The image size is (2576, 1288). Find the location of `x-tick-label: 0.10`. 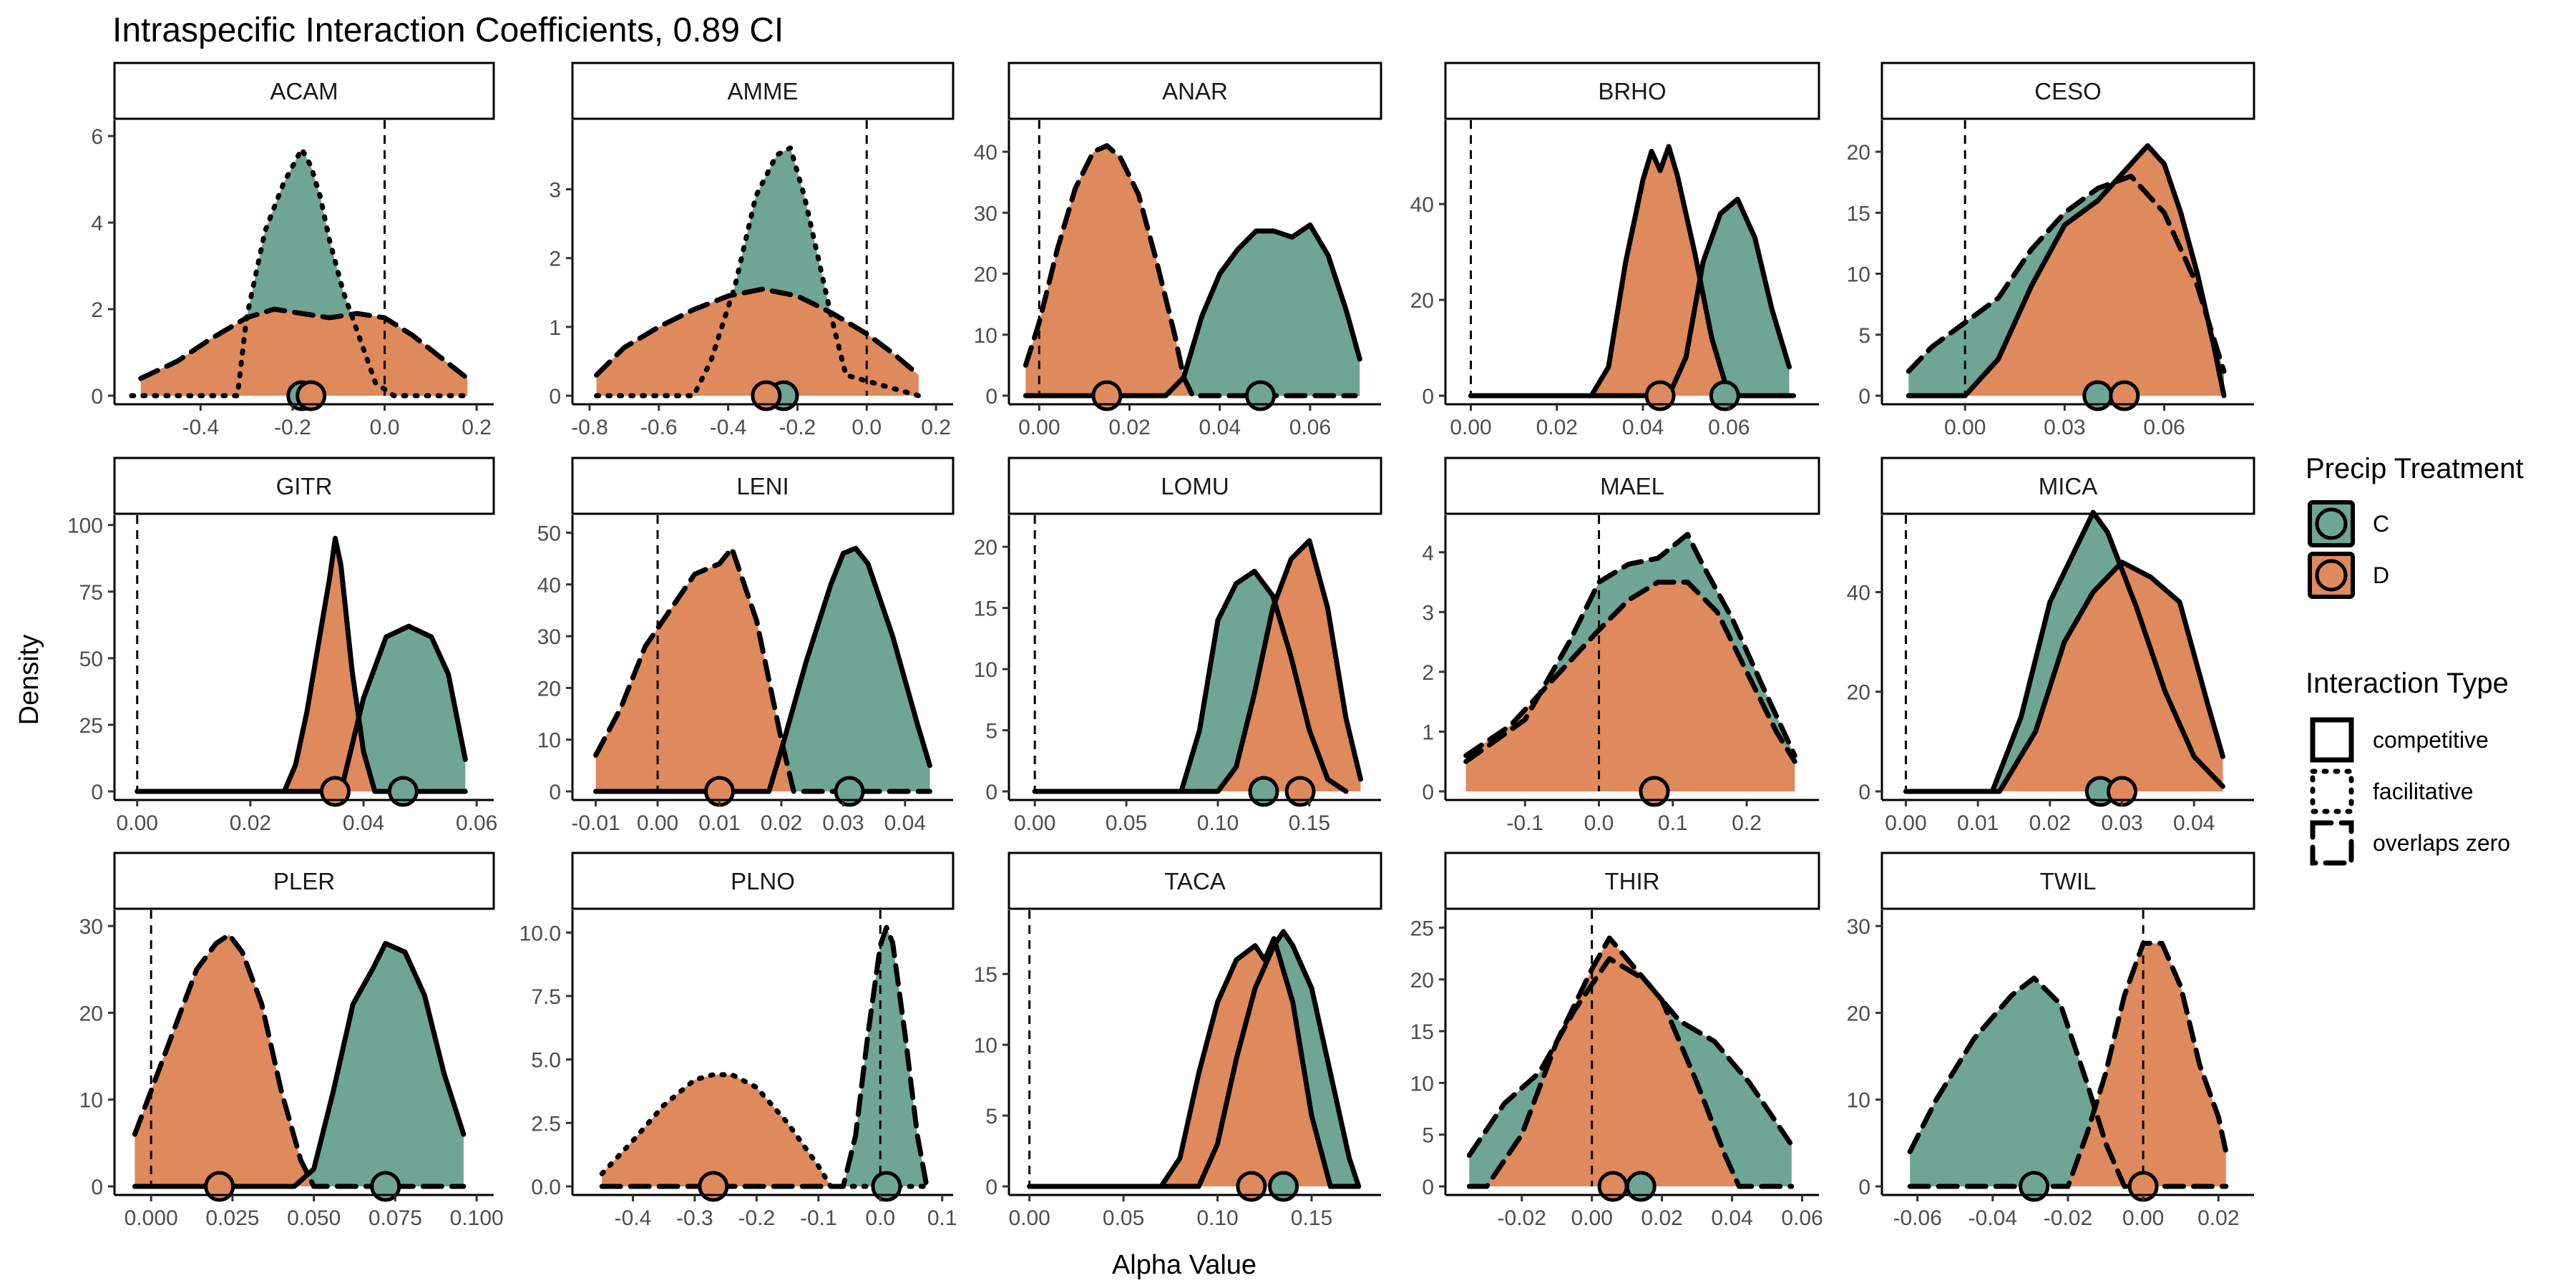

x-tick-label: 0.10 is located at coordinates (1218, 823).